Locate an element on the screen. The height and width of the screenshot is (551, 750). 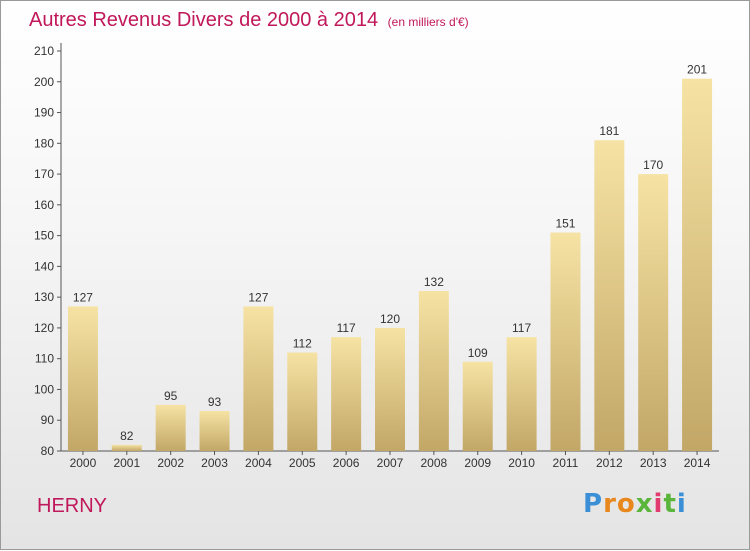
y-tick-label: 110 is located at coordinates (44, 359).